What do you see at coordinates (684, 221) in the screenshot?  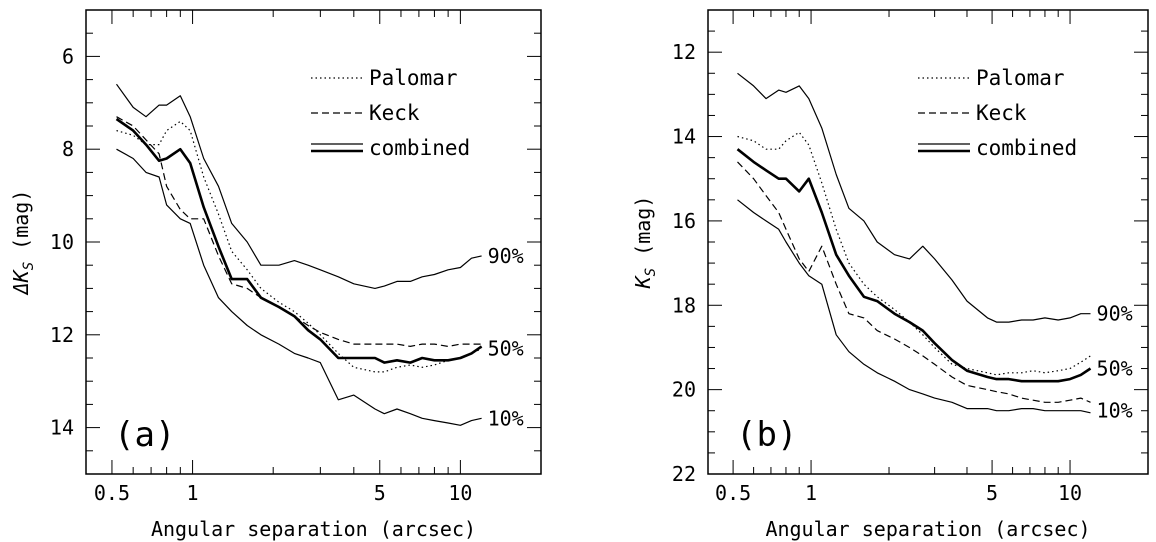 I see `y-tick-label: 16` at bounding box center [684, 221].